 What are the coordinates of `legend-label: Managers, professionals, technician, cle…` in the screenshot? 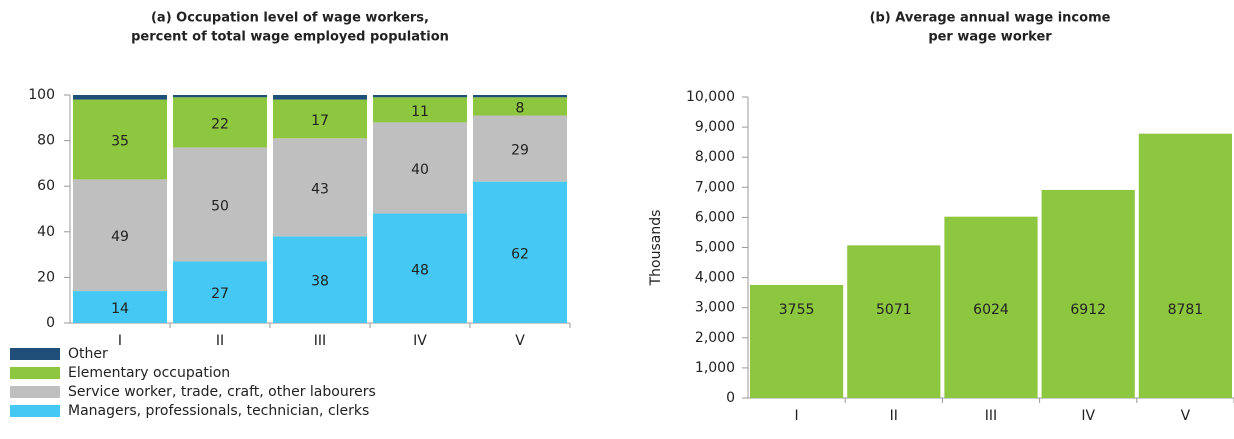 It's located at (218, 411).